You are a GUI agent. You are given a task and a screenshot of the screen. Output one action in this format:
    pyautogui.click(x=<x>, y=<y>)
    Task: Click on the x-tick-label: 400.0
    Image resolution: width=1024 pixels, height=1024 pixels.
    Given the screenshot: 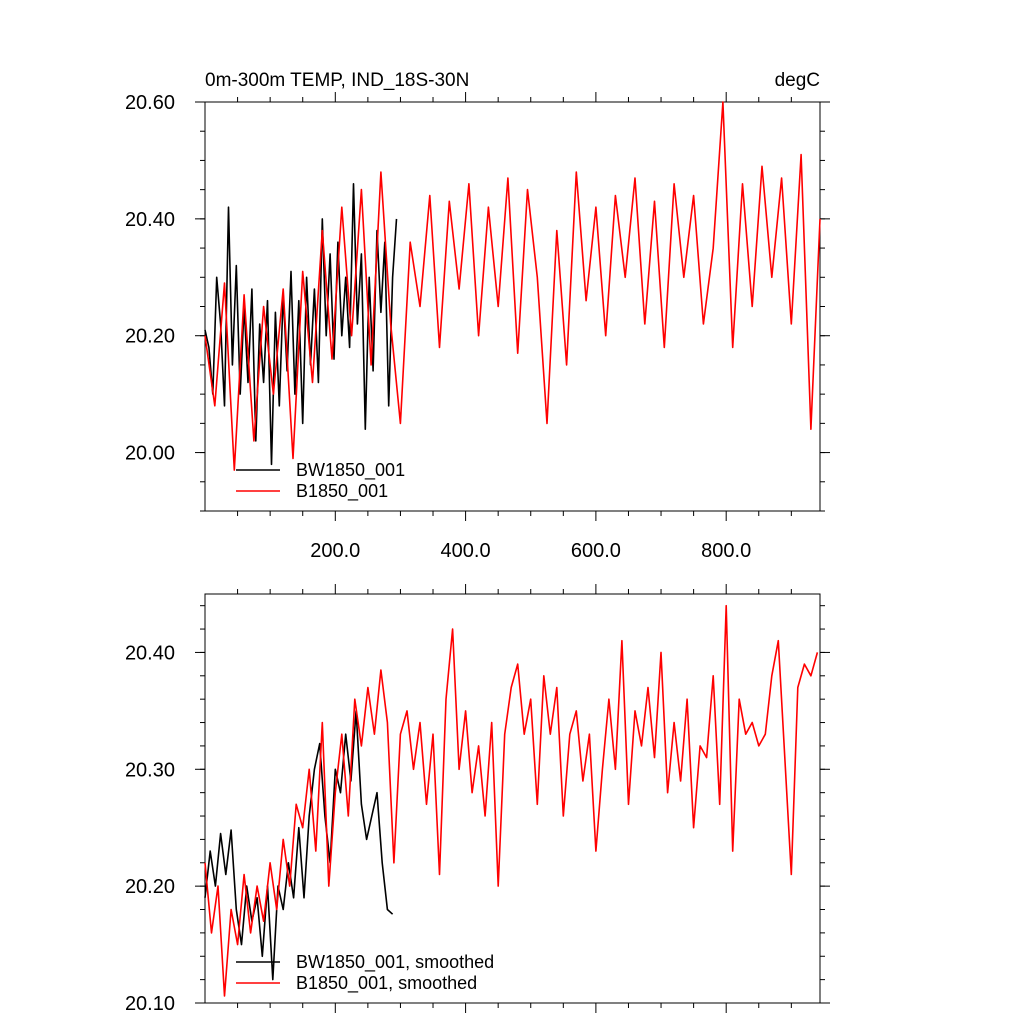 What is the action you would take?
    pyautogui.click(x=466, y=551)
    